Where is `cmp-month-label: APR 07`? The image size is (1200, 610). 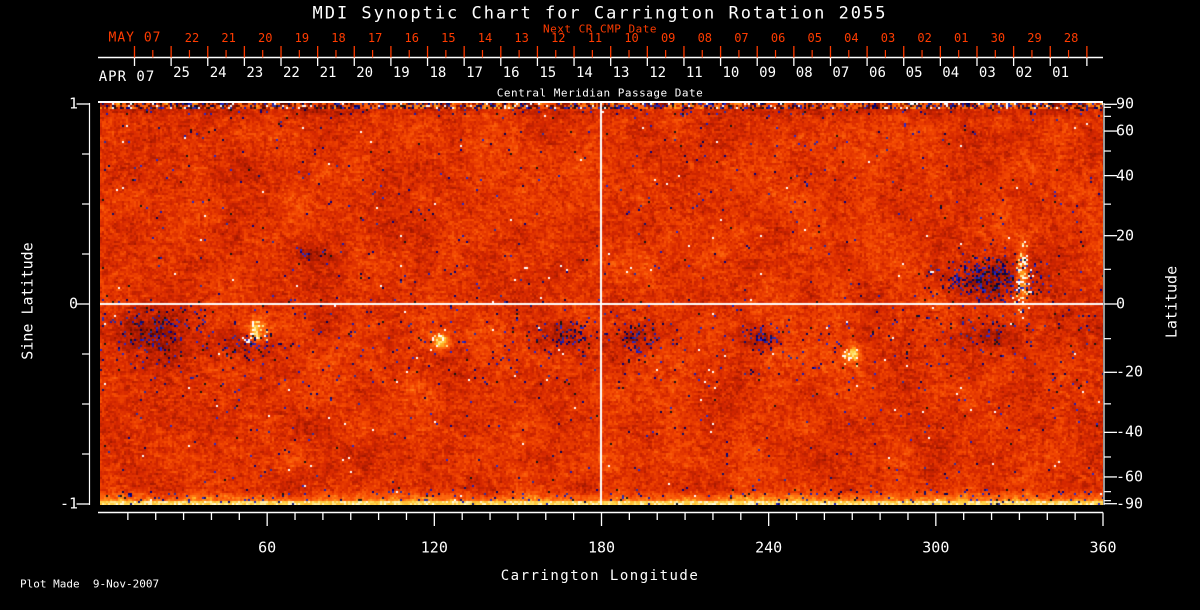 cmp-month-label: APR 07 is located at coordinates (127, 77).